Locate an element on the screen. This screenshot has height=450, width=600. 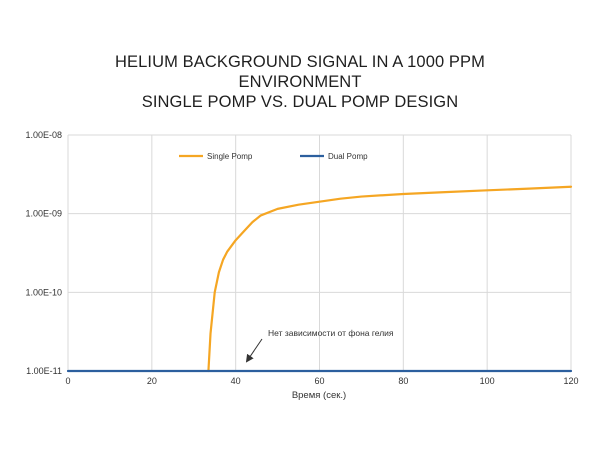
x-tick-label: 100 is located at coordinates (487, 381).